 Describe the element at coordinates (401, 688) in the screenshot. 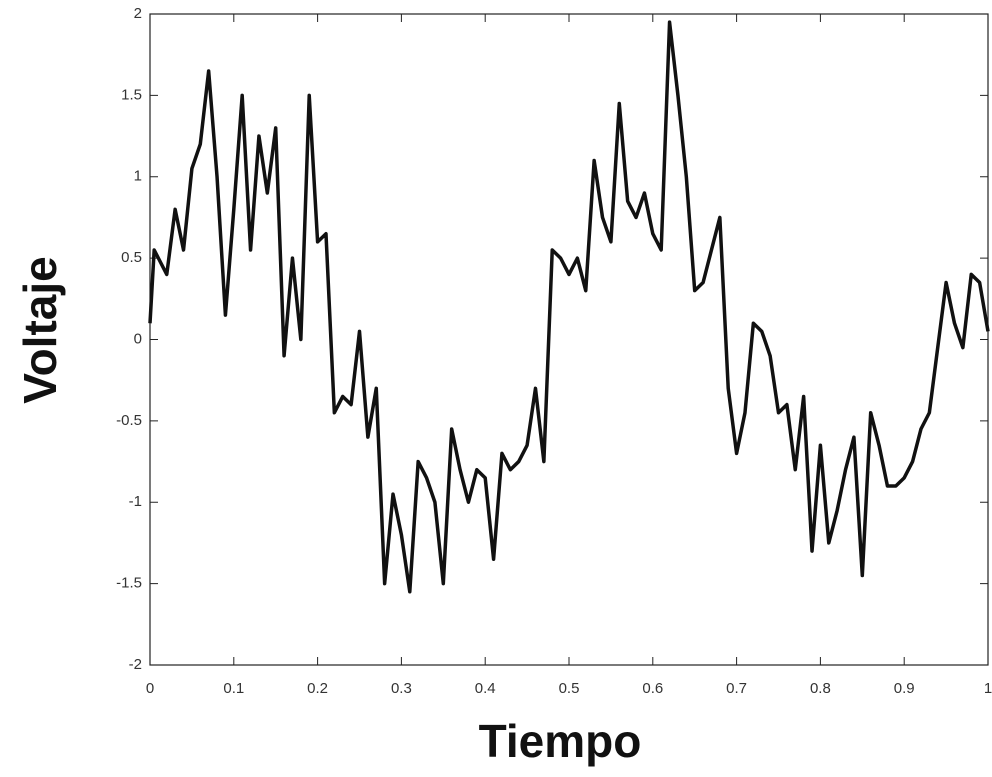

I see `x-tick-label: 0.3` at that location.